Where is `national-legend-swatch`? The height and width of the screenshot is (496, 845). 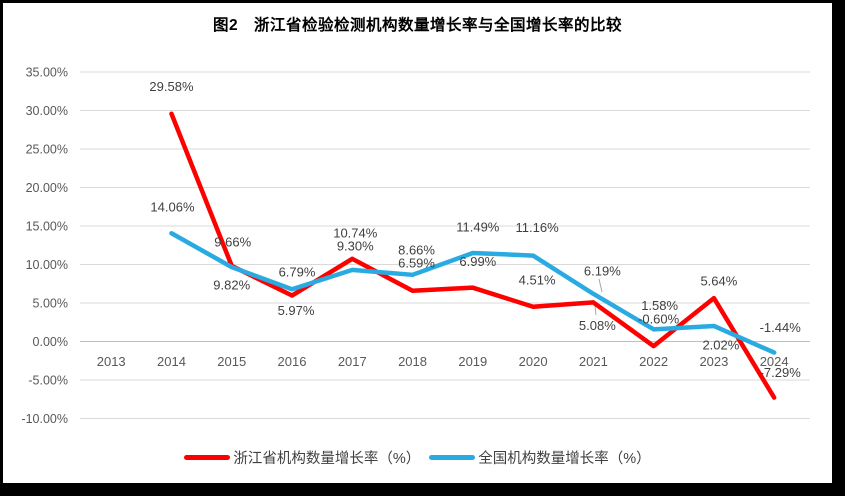
national-legend-swatch is located at coordinates (452, 457).